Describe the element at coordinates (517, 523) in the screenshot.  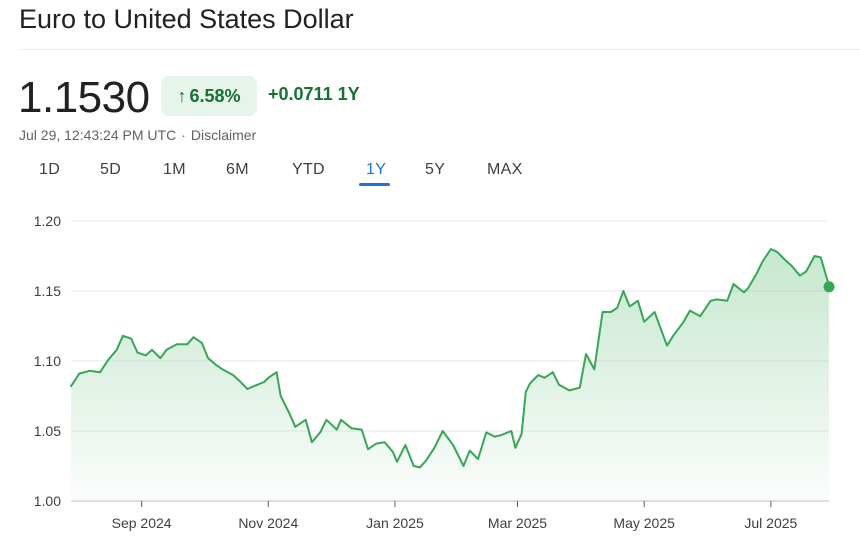
I see `x-tick-label: Mar 2025` at that location.